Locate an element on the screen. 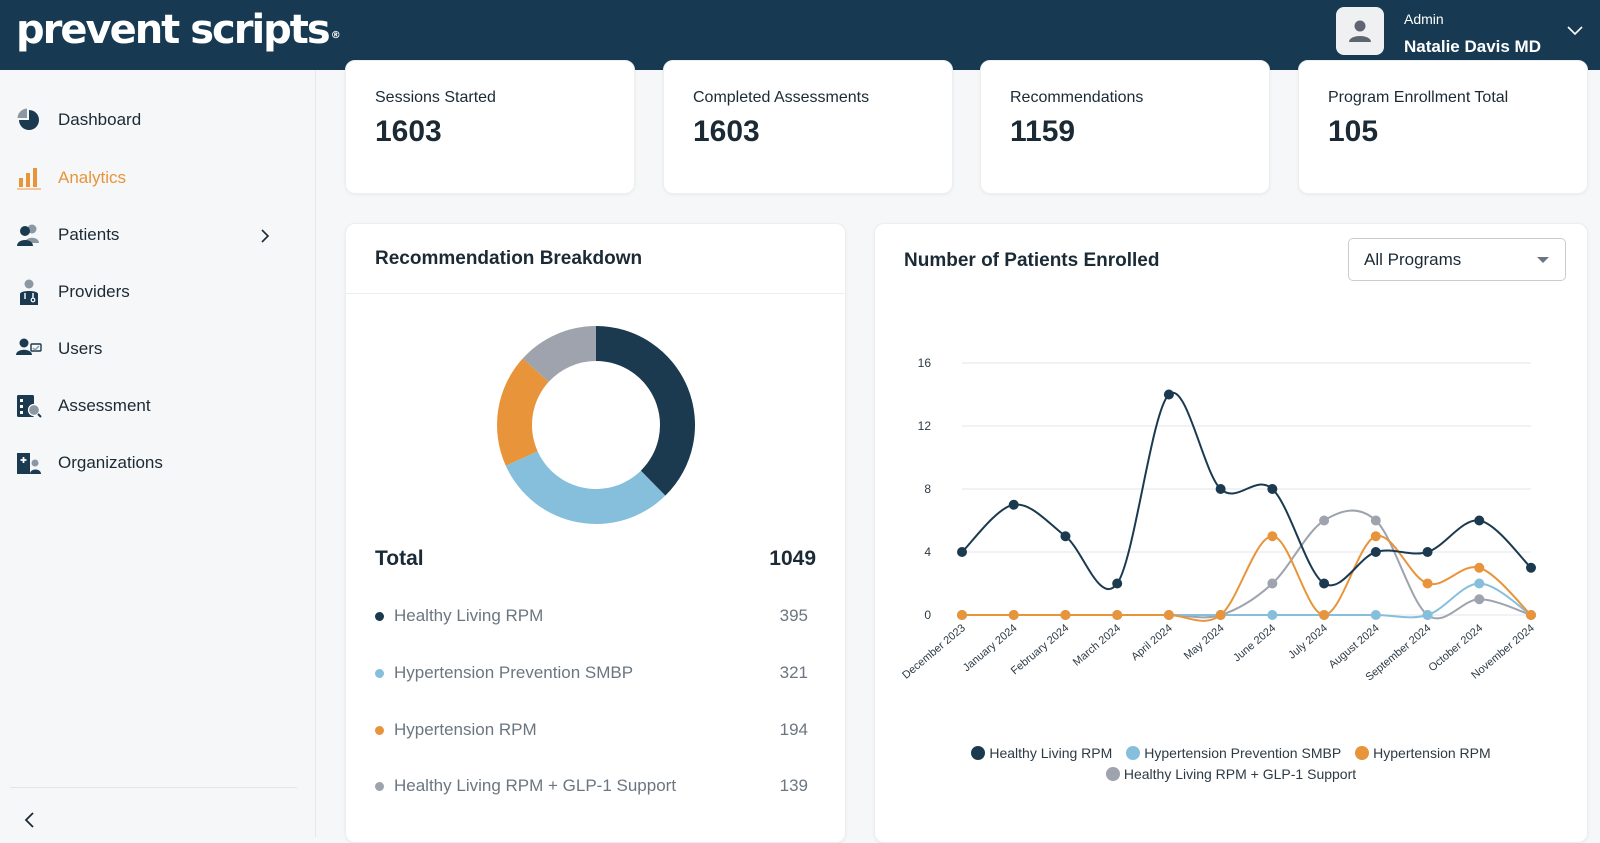 This screenshot has height=843, width=1600. sidebar-item-assessment: Assessment is located at coordinates (158, 406).